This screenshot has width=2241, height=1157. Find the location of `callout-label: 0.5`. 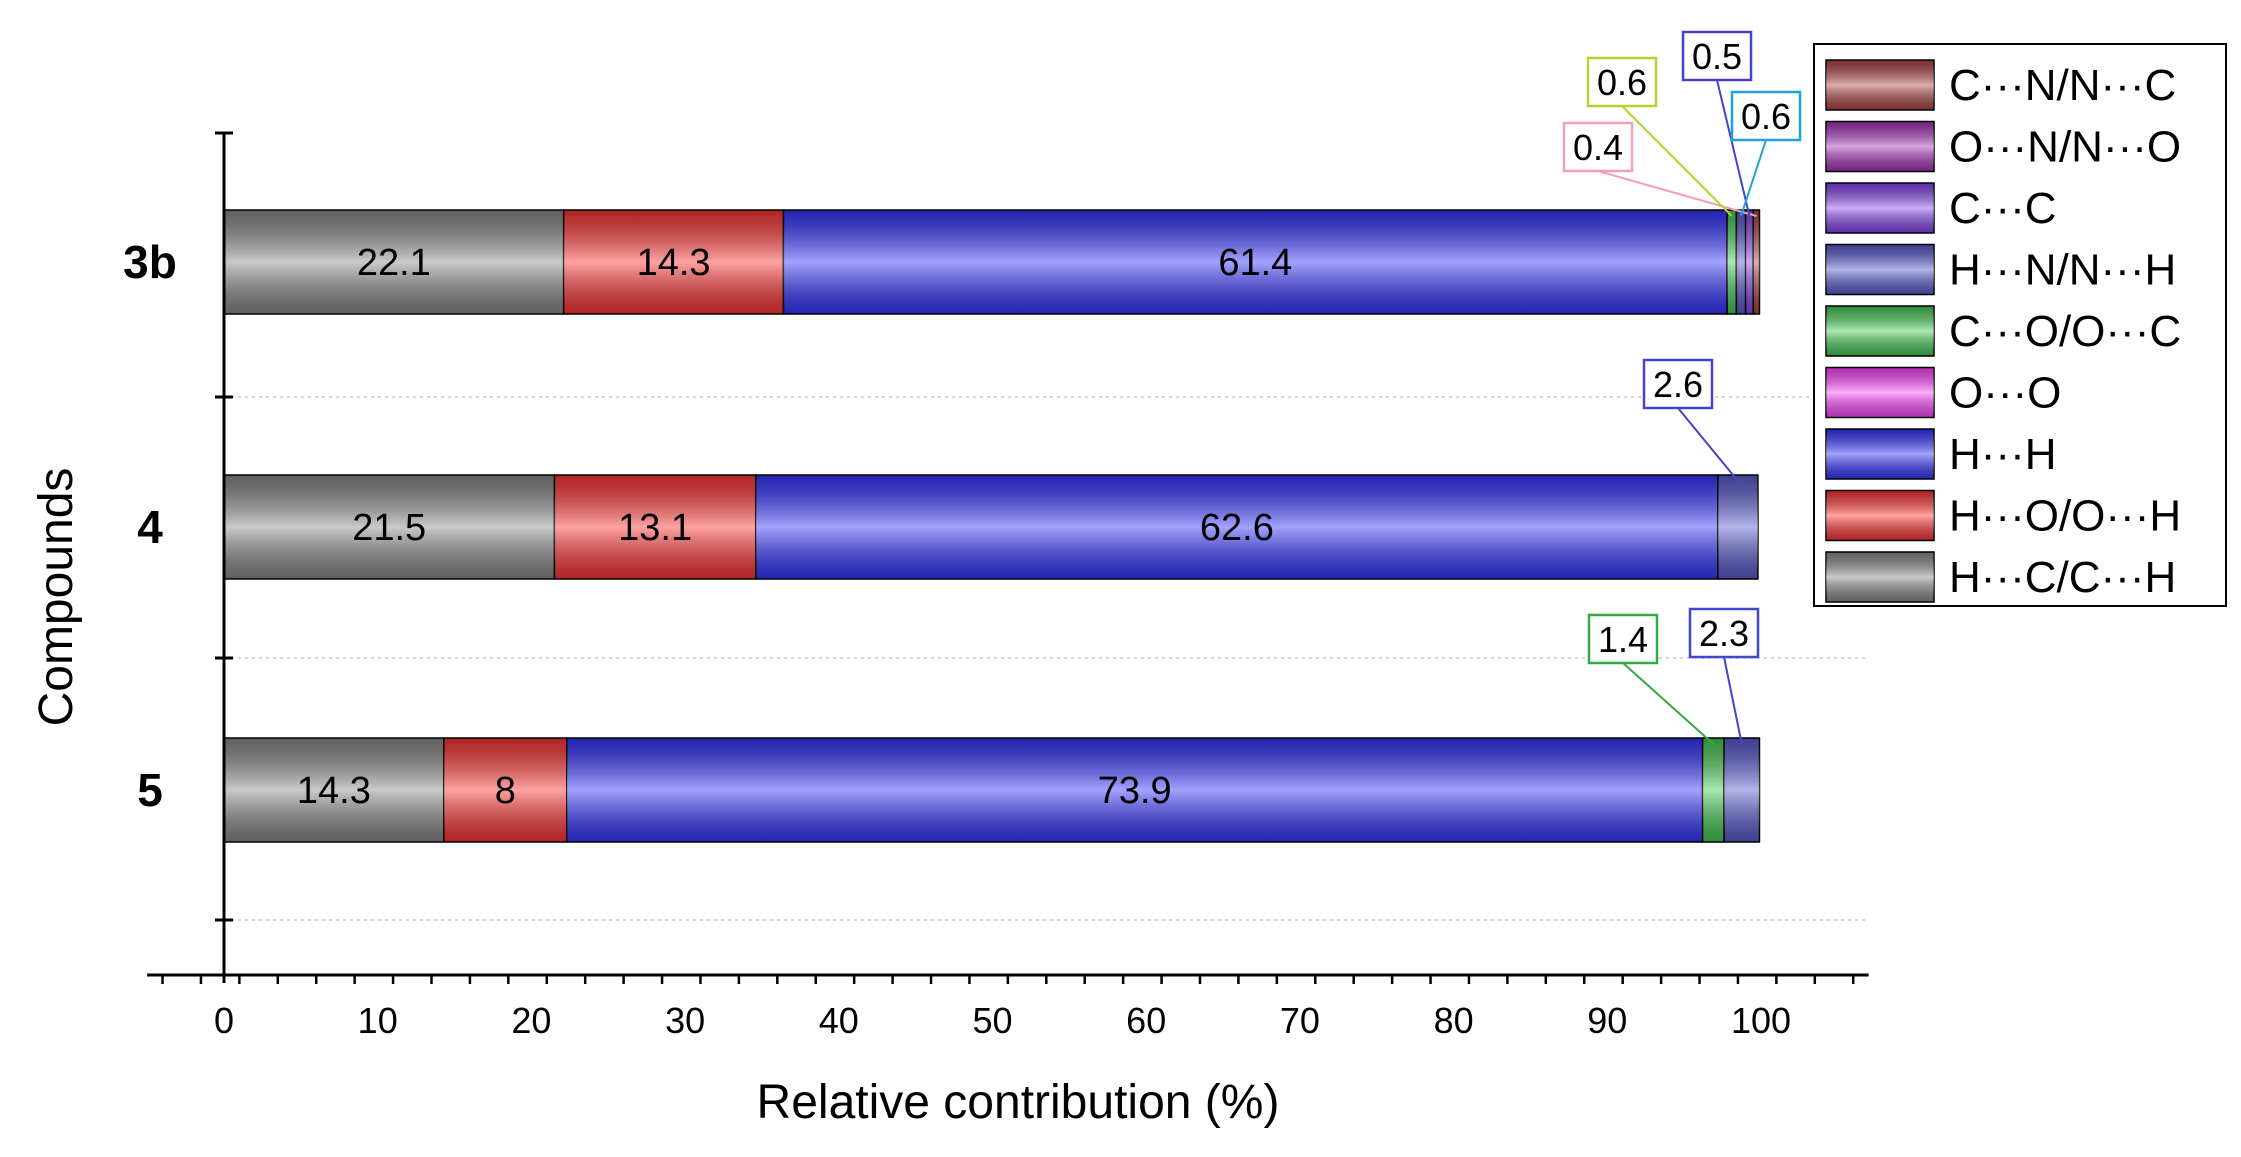

callout-label: 0.5 is located at coordinates (1717, 56).